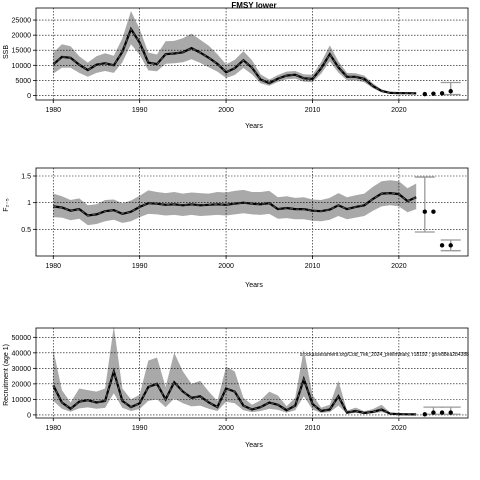 The image size is (480, 480). What do you see at coordinates (6, 52) in the screenshot?
I see `y-axis-label: SSB` at bounding box center [6, 52].